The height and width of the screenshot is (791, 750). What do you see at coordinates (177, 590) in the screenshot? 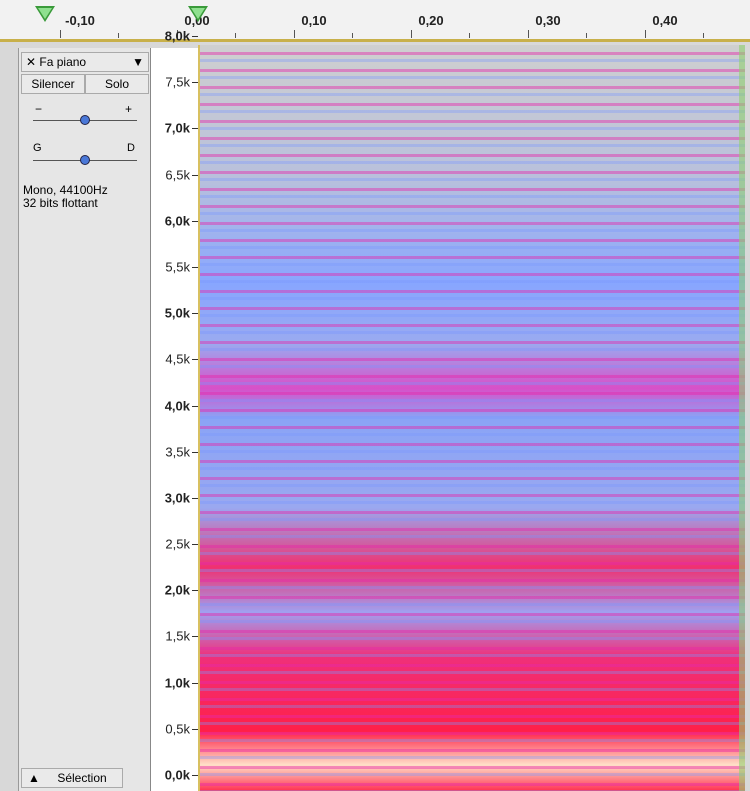
I see `frequency-label: 2,0k` at bounding box center [177, 590].